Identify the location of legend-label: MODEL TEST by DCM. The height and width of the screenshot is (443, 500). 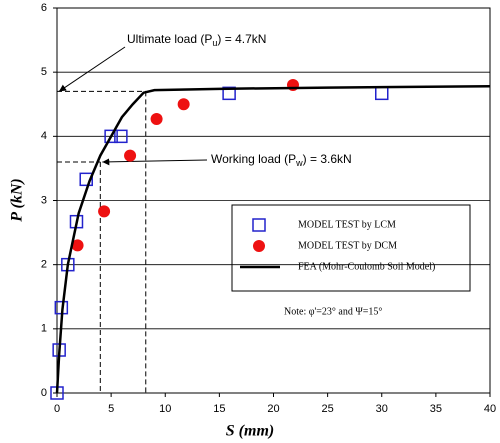
(347, 245).